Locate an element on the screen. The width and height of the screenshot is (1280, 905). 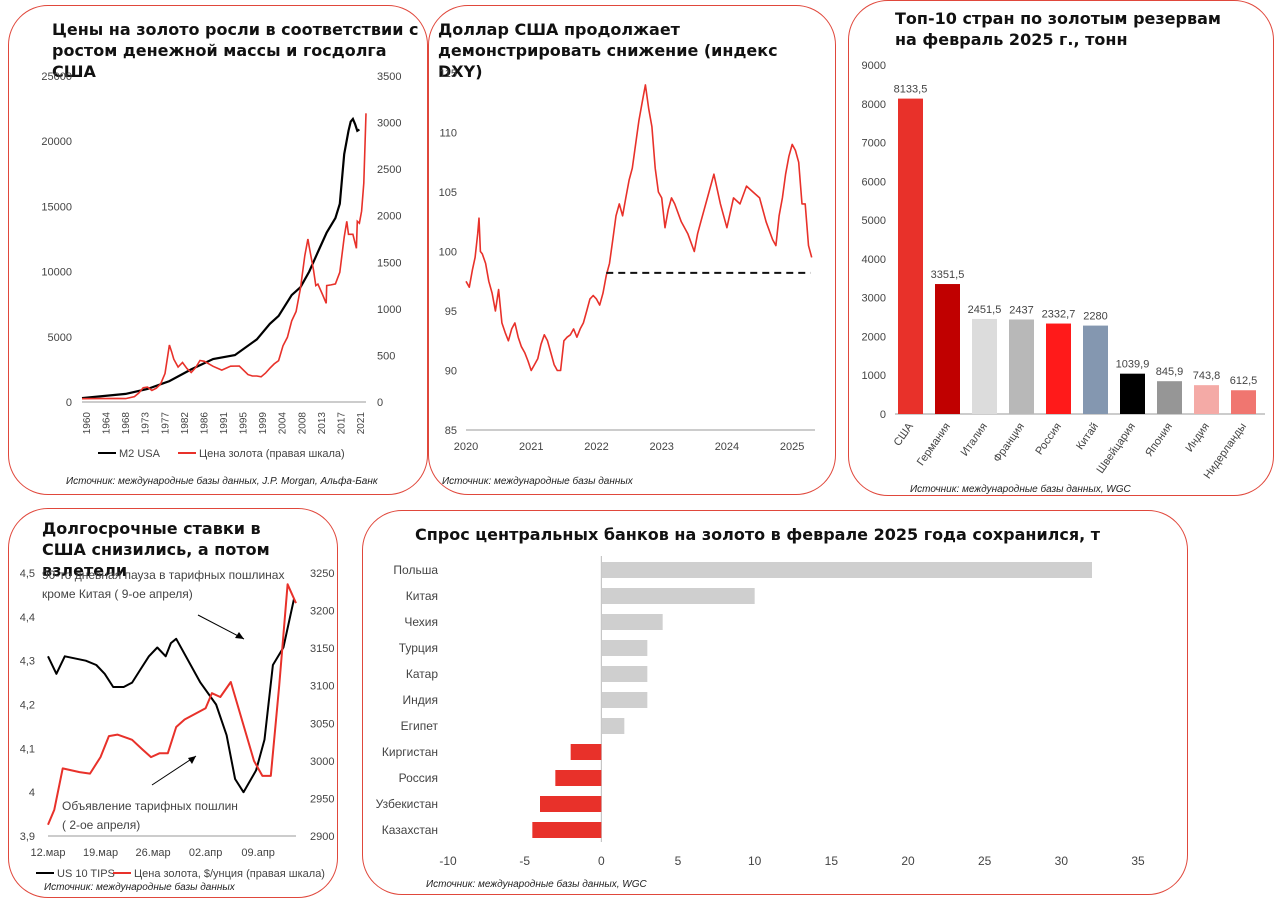
x-tick-label: 2004 is located at coordinates (283, 423).